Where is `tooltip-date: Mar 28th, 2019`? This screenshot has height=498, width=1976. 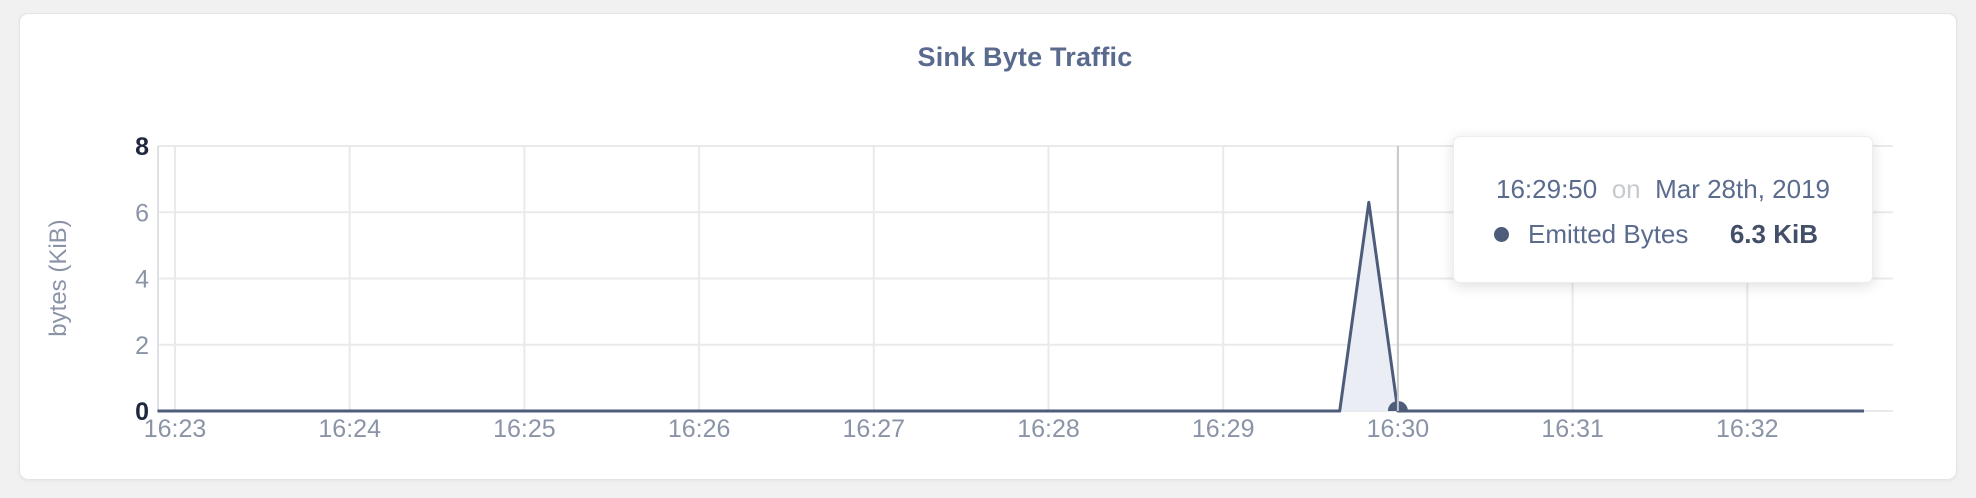
tooltip-date: Mar 28th, 2019 is located at coordinates (1742, 189).